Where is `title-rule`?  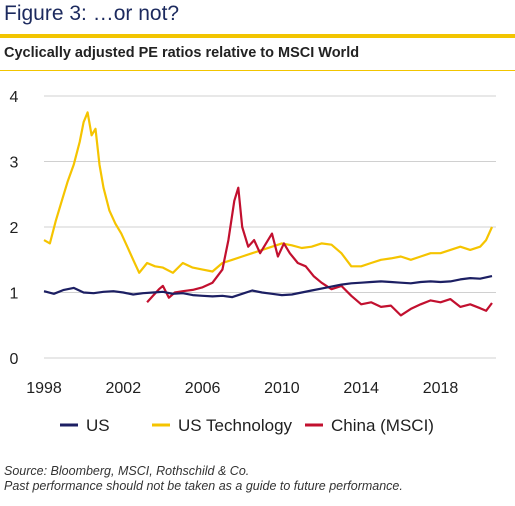 title-rule is located at coordinates (257, 36).